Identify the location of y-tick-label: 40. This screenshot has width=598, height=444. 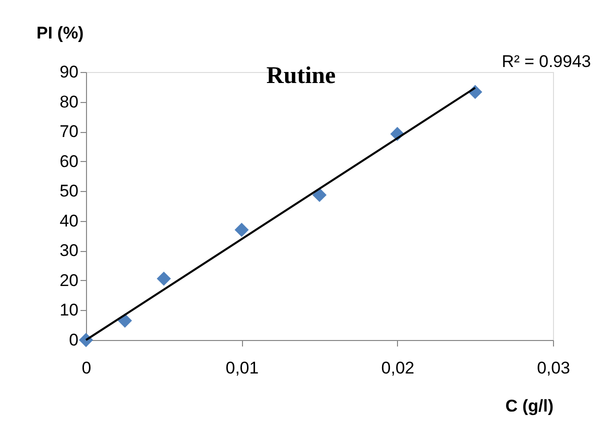
(69, 220).